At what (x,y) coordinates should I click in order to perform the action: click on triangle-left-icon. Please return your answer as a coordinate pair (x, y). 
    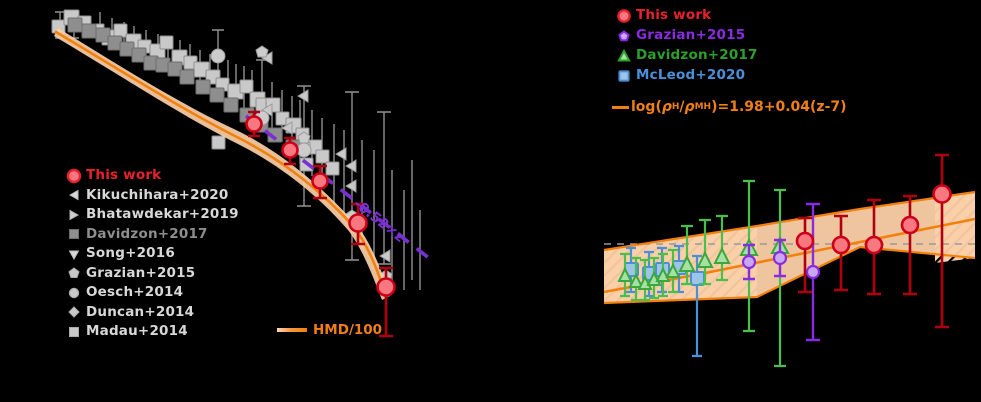
    Looking at the image, I should click on (74, 195).